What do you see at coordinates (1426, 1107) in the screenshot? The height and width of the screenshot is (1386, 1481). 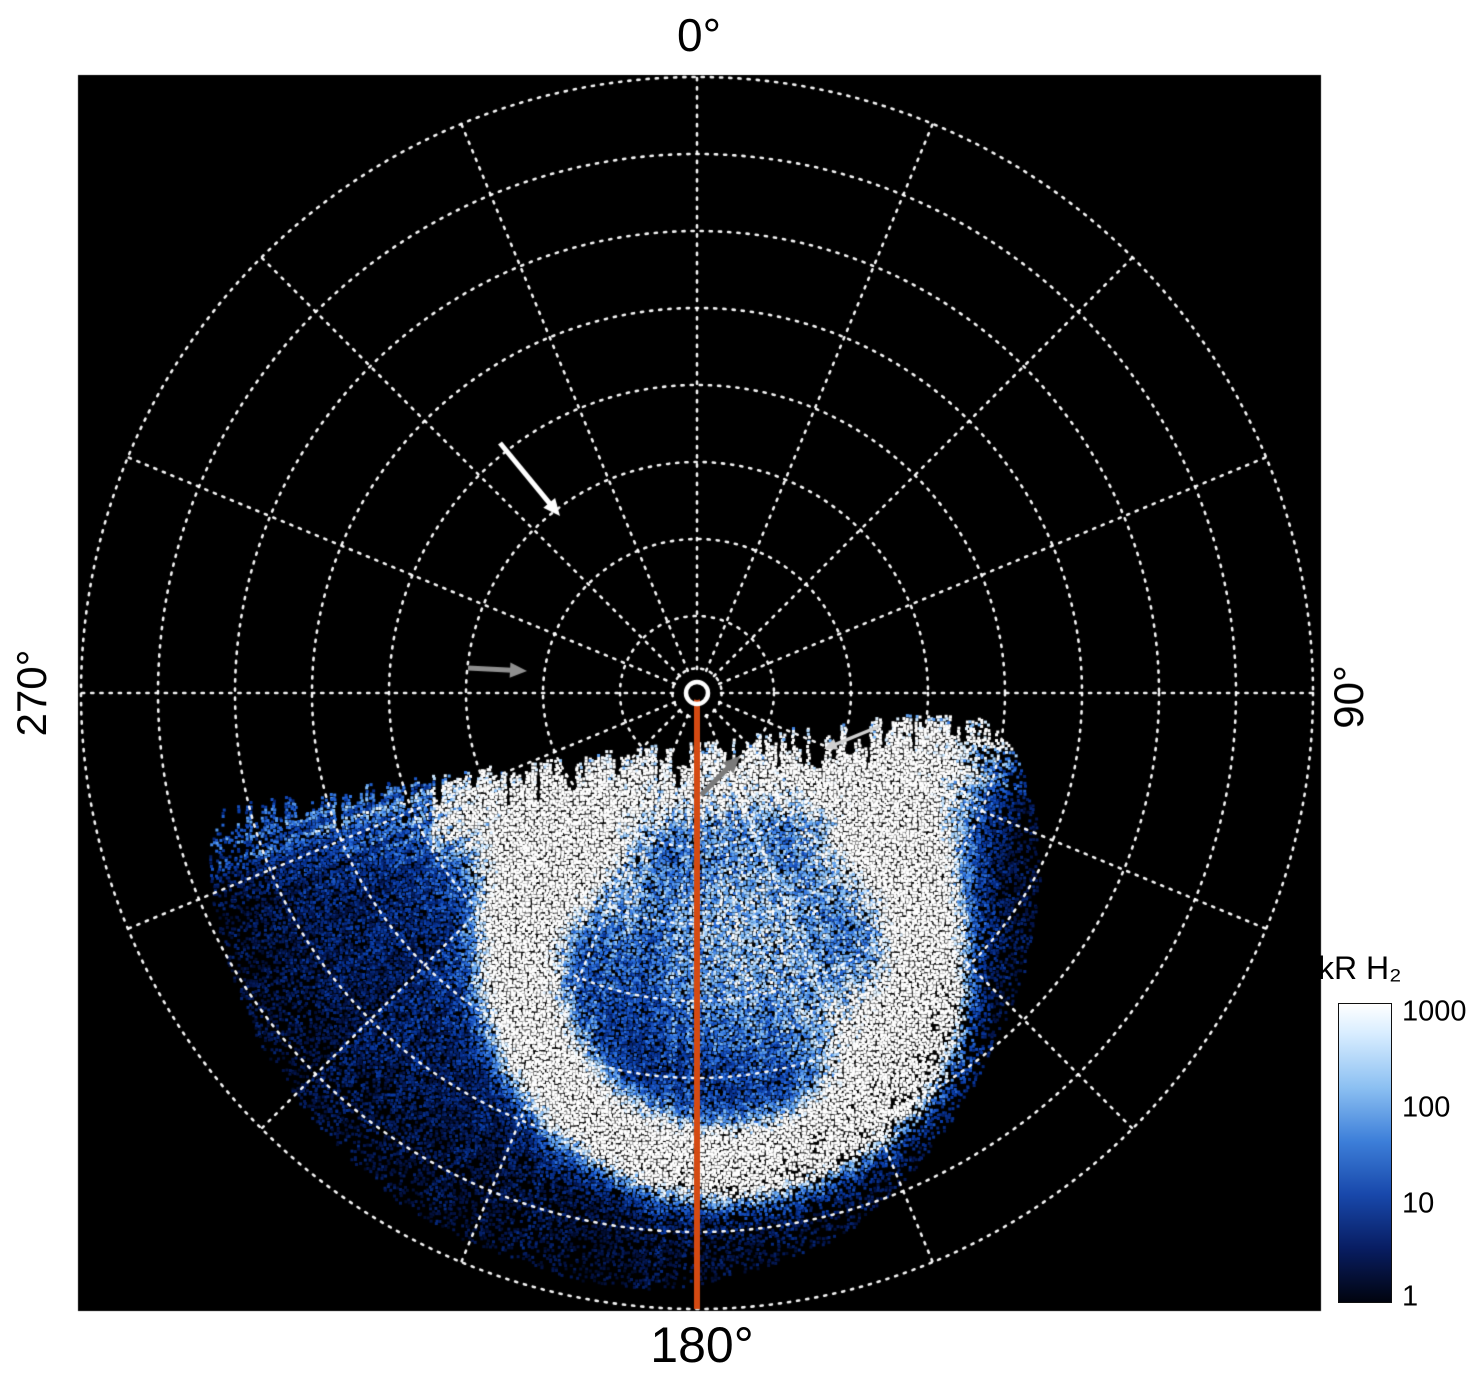 I see `colorbar-tick-label: 100` at bounding box center [1426, 1107].